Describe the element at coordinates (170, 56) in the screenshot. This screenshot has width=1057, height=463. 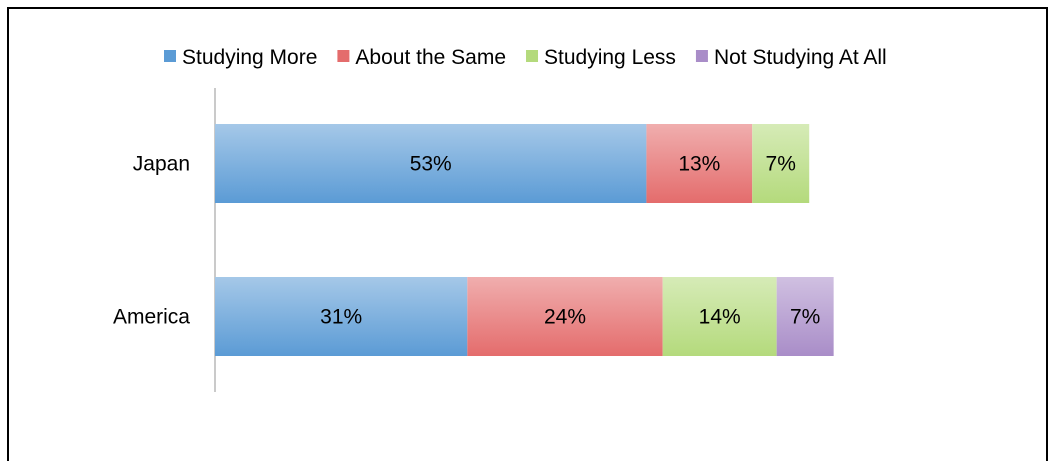
I see `legend-swatch-studying-more` at that location.